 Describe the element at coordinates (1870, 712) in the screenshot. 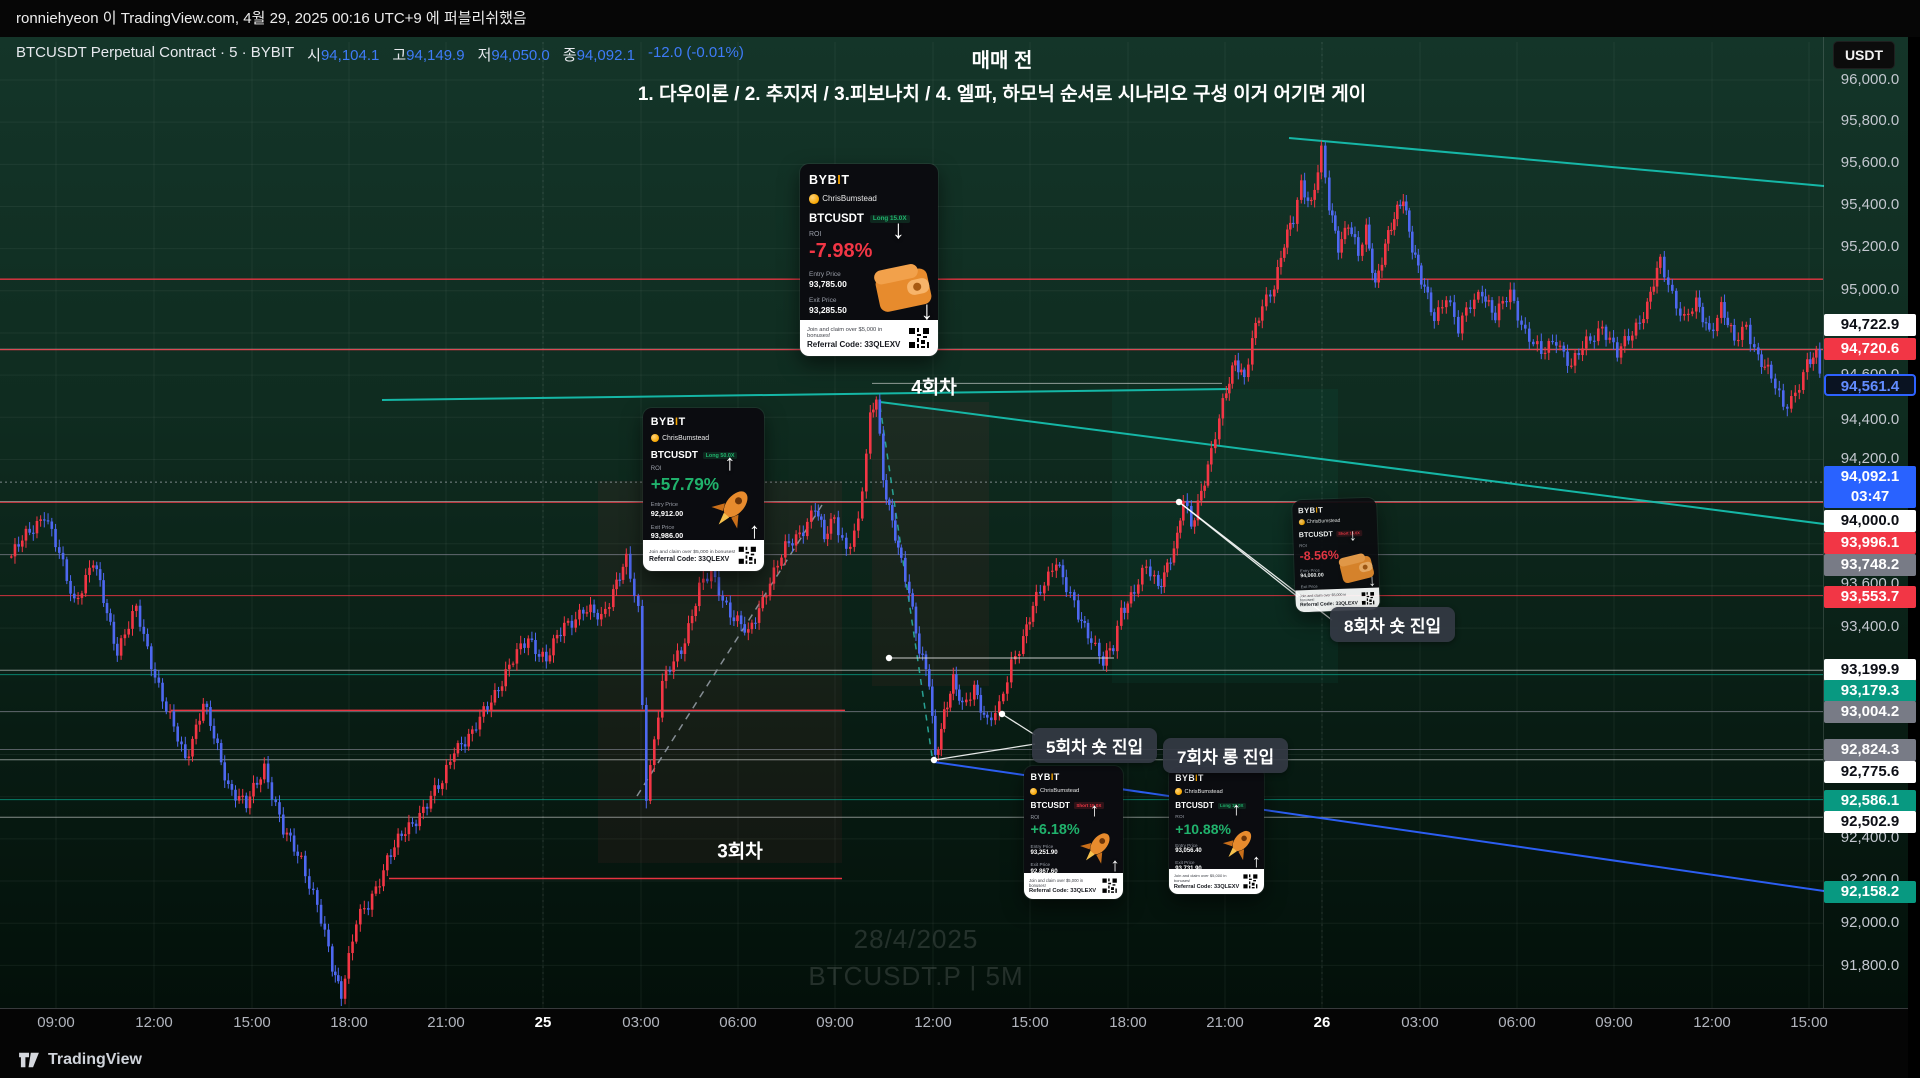

I see `price-axis-label: 93,004.2` at that location.